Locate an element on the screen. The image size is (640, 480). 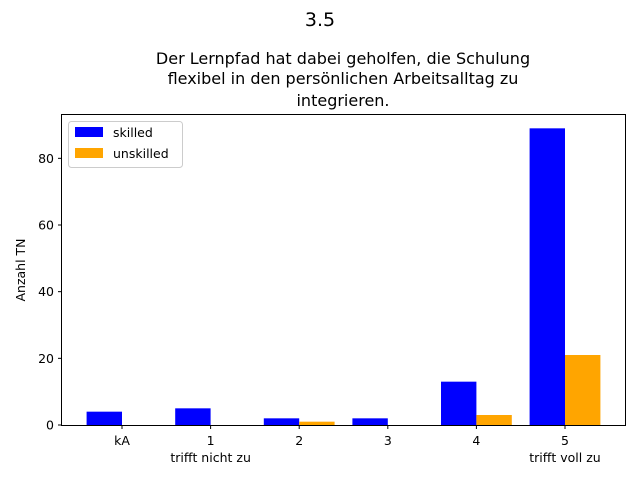
legend-label-skilled: skilled is located at coordinates (133, 132).